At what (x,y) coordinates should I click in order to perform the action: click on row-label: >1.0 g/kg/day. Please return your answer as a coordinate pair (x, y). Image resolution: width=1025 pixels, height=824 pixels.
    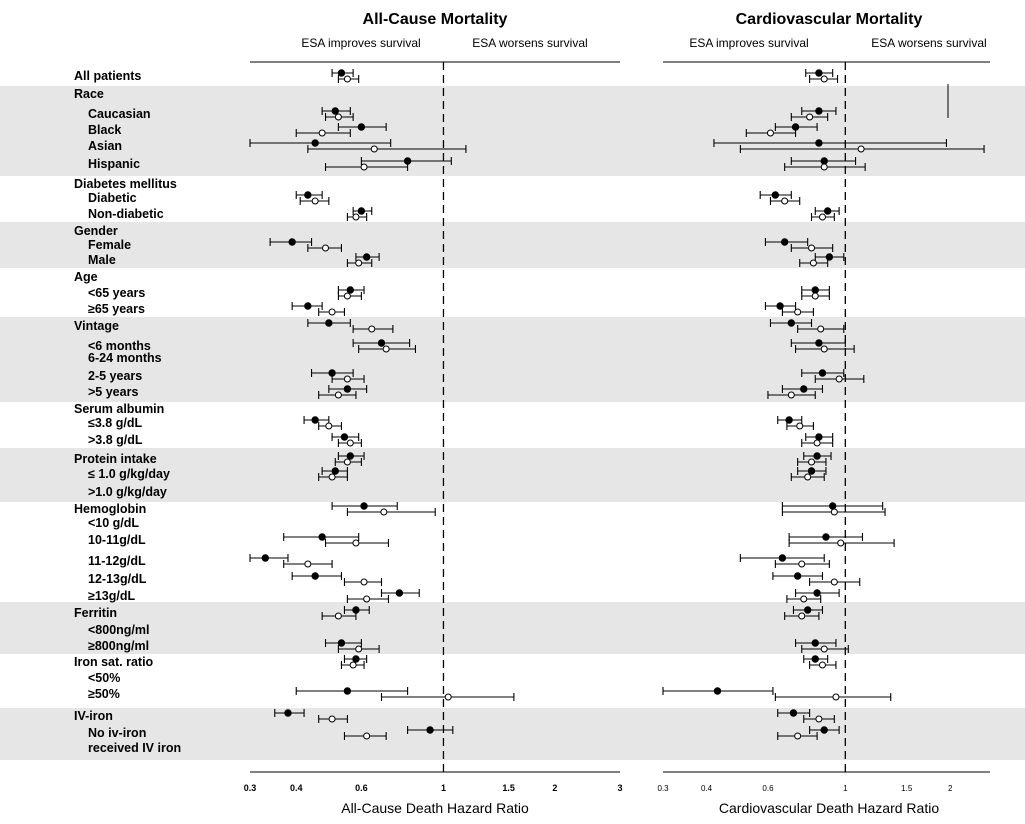
    Looking at the image, I should click on (127, 492).